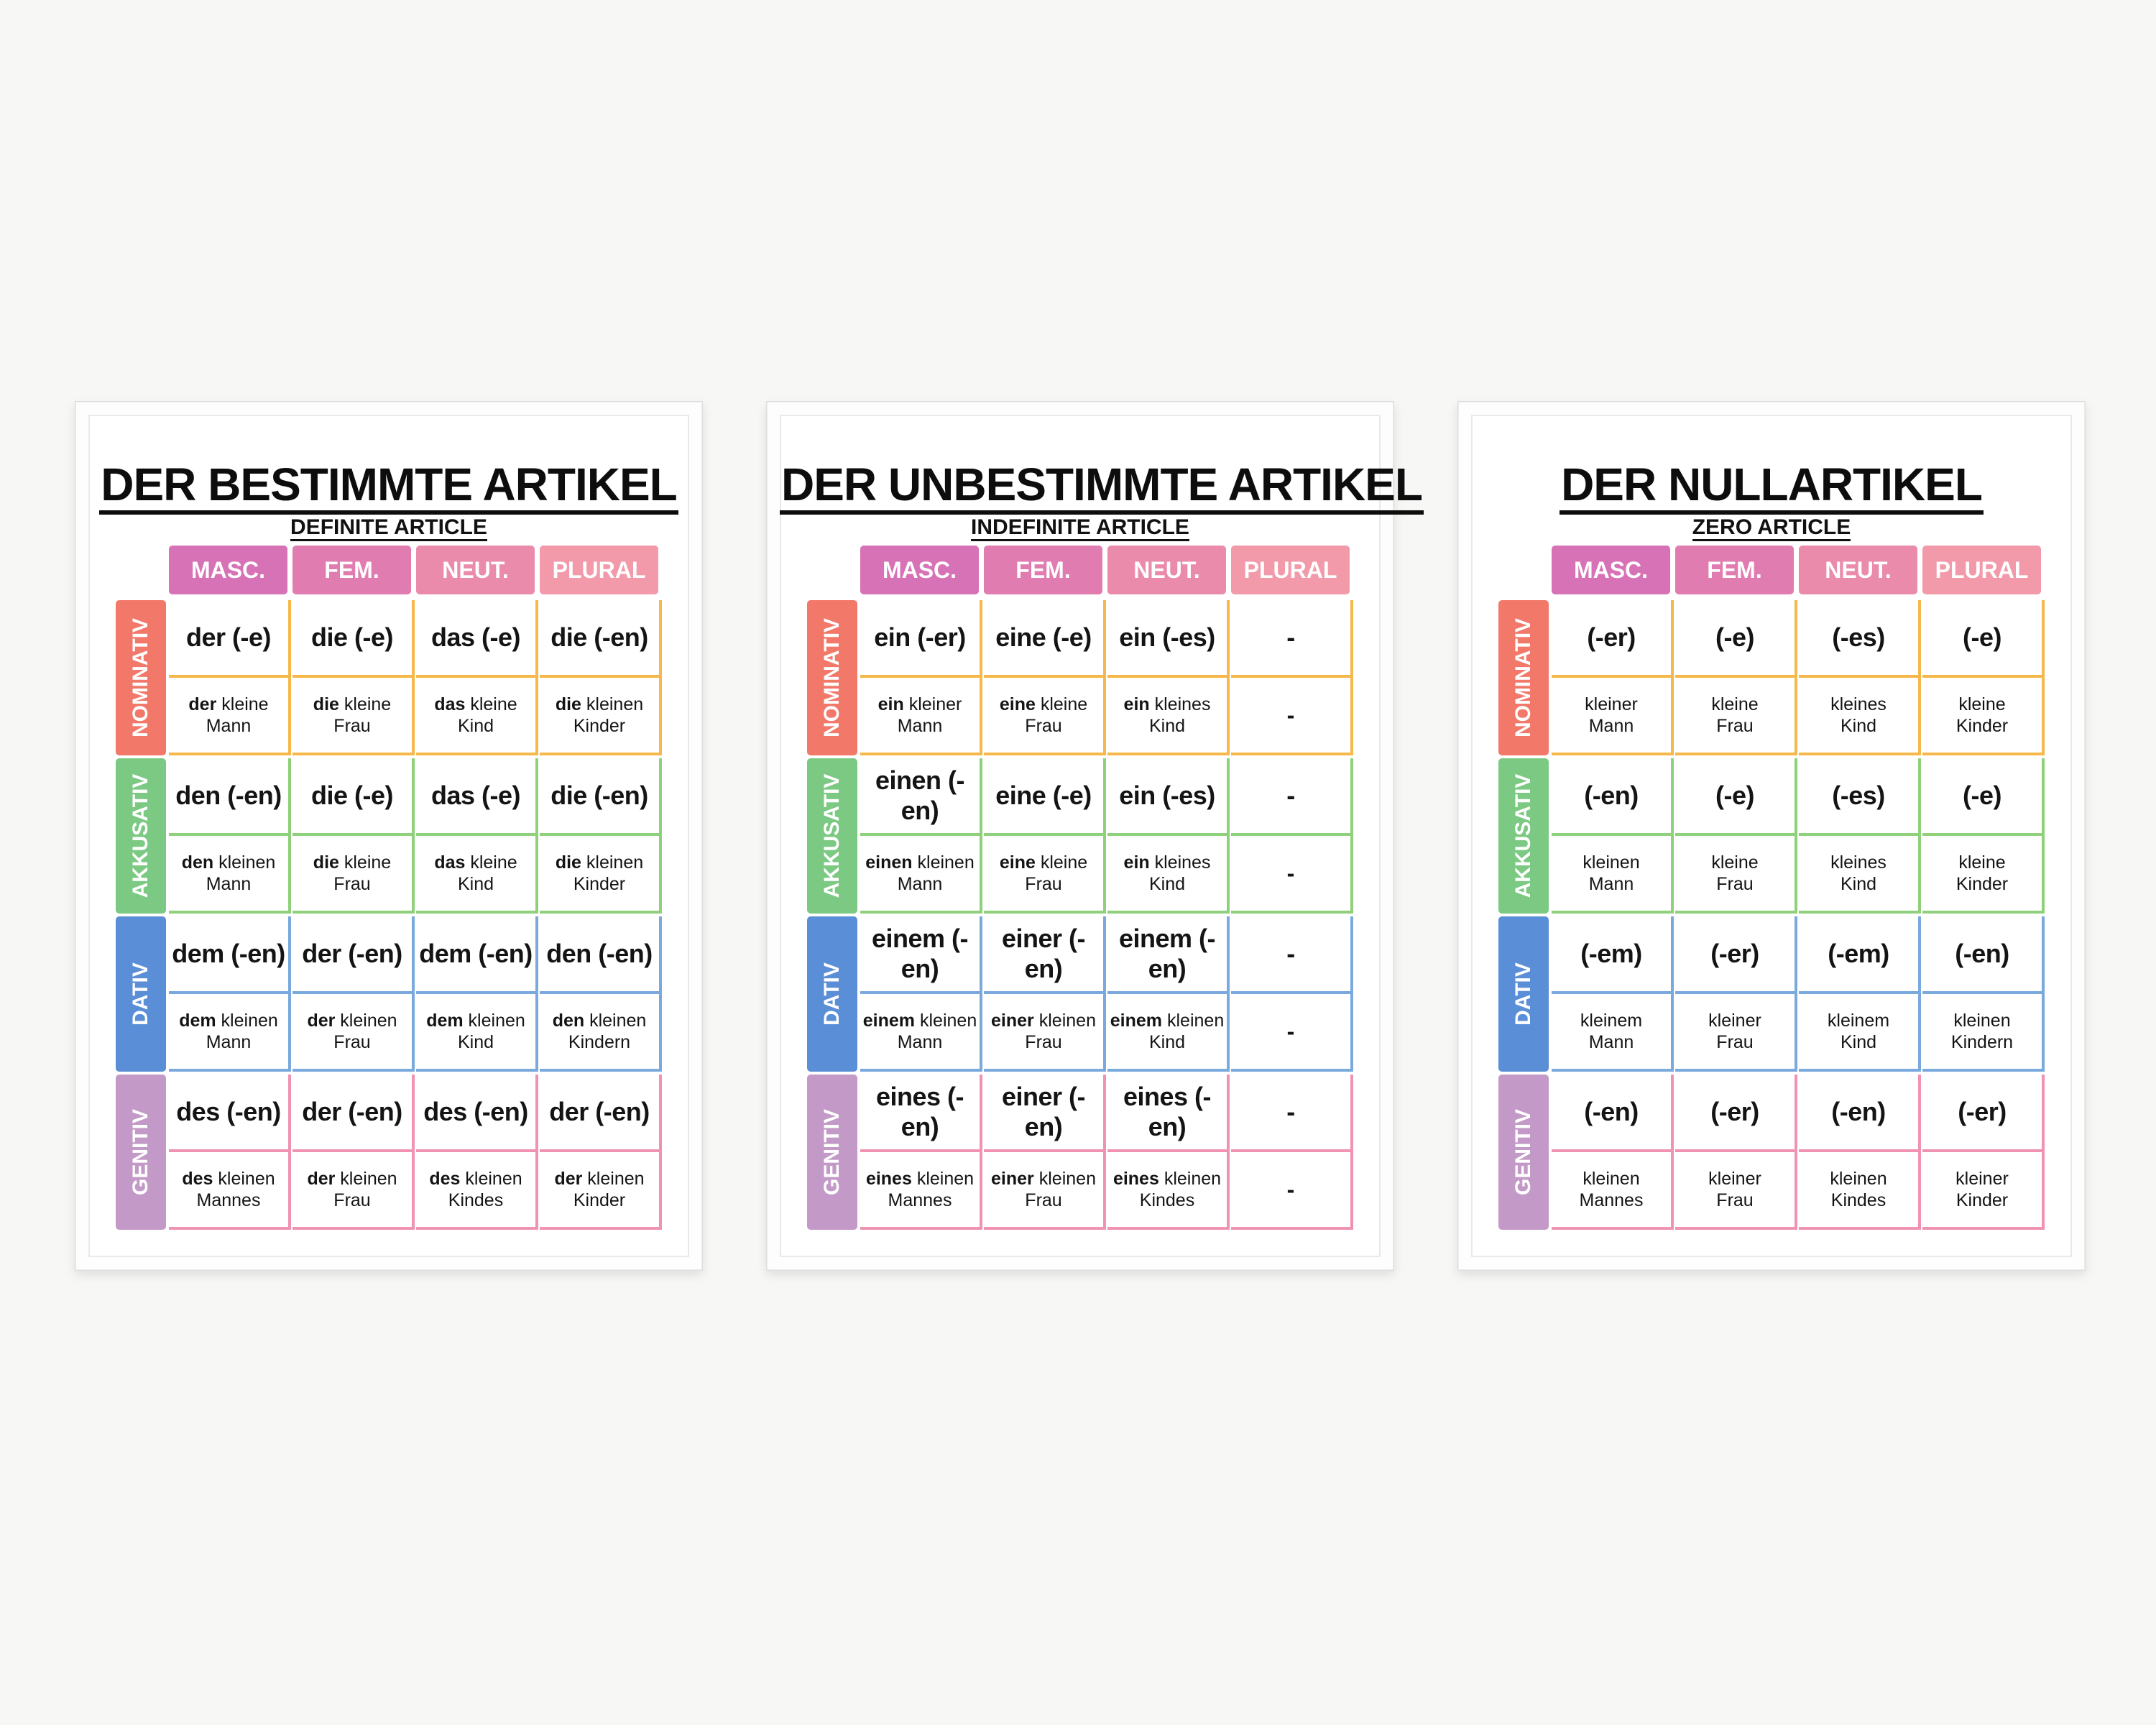  Describe the element at coordinates (1858, 1200) in the screenshot. I see `example-noun: Kindes` at that location.